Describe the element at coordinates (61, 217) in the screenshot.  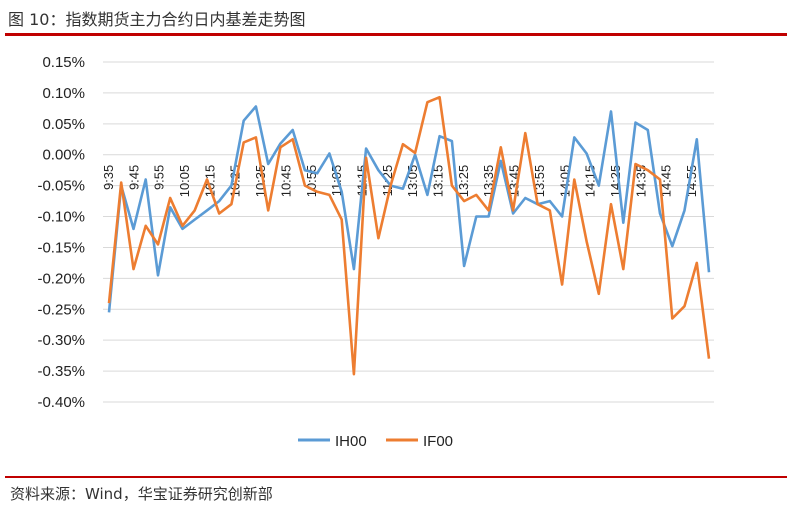
I see `y-tick-label: -0.10%` at that location.